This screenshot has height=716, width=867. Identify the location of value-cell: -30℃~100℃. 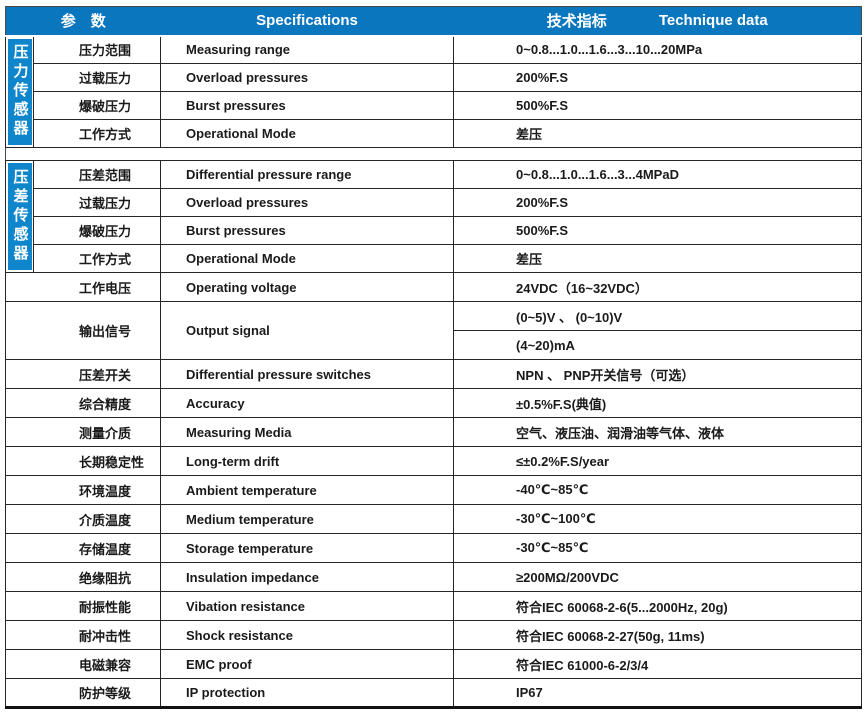
(658, 519).